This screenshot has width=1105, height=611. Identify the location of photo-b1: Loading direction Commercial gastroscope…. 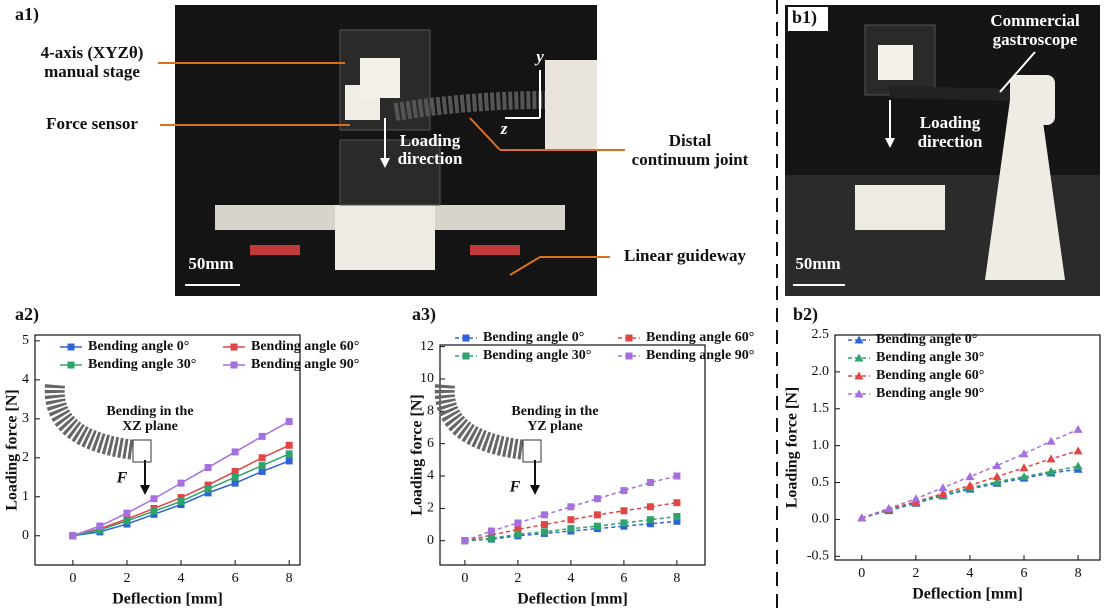
(942, 150).